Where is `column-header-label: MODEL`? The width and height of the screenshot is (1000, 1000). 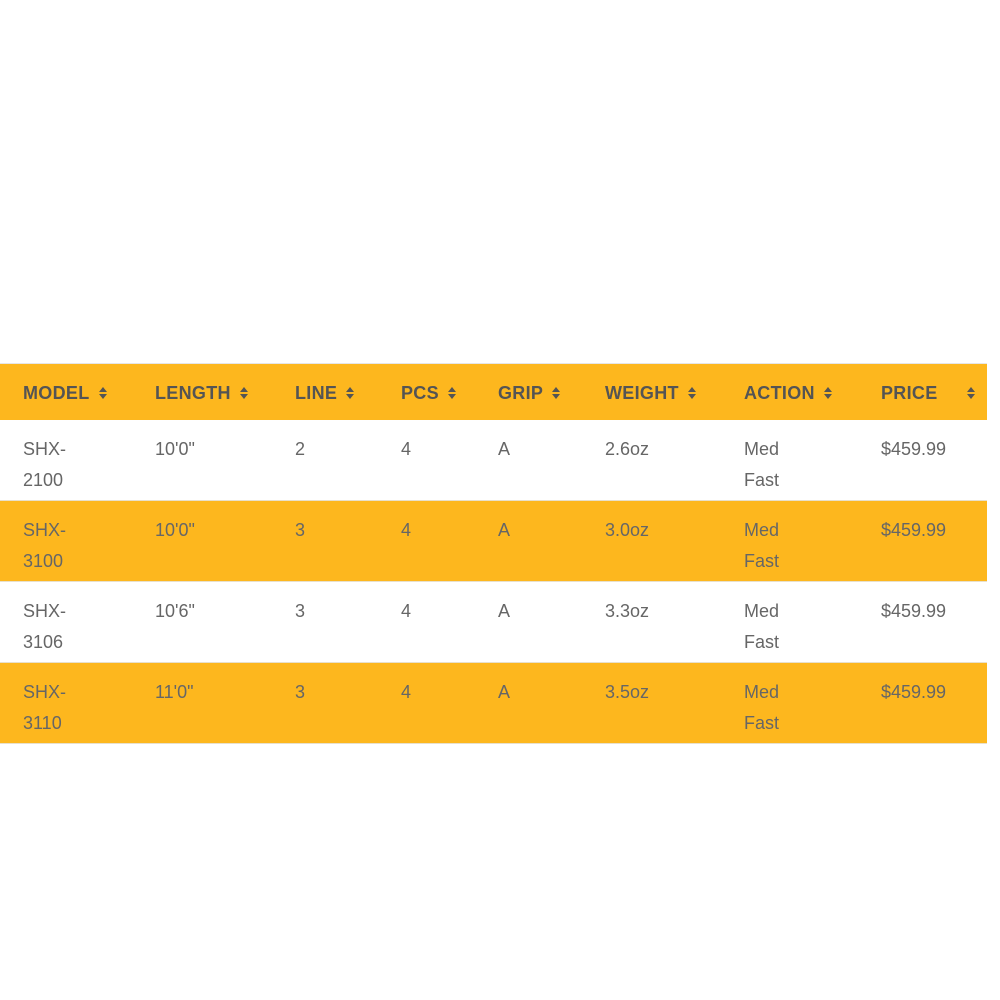
column-header-label: MODEL is located at coordinates (56, 393).